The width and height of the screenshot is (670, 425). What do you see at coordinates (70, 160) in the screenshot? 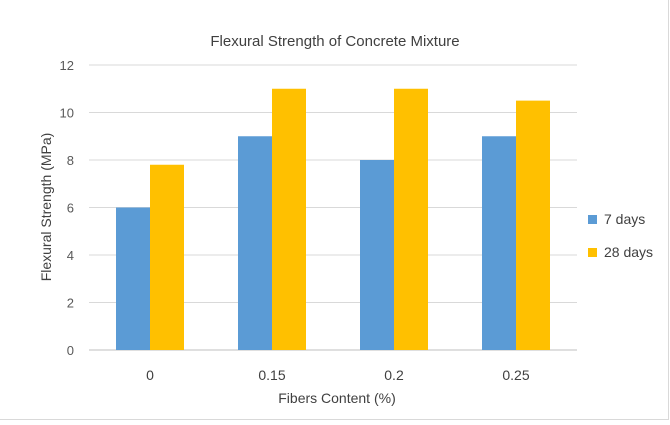
I see `y-tick-label: 8` at bounding box center [70, 160].